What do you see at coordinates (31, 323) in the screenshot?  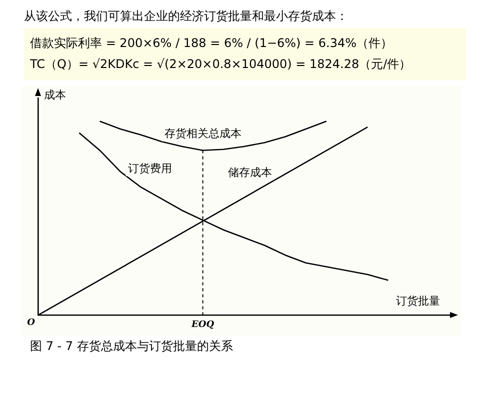 I see `text: O` at bounding box center [31, 323].